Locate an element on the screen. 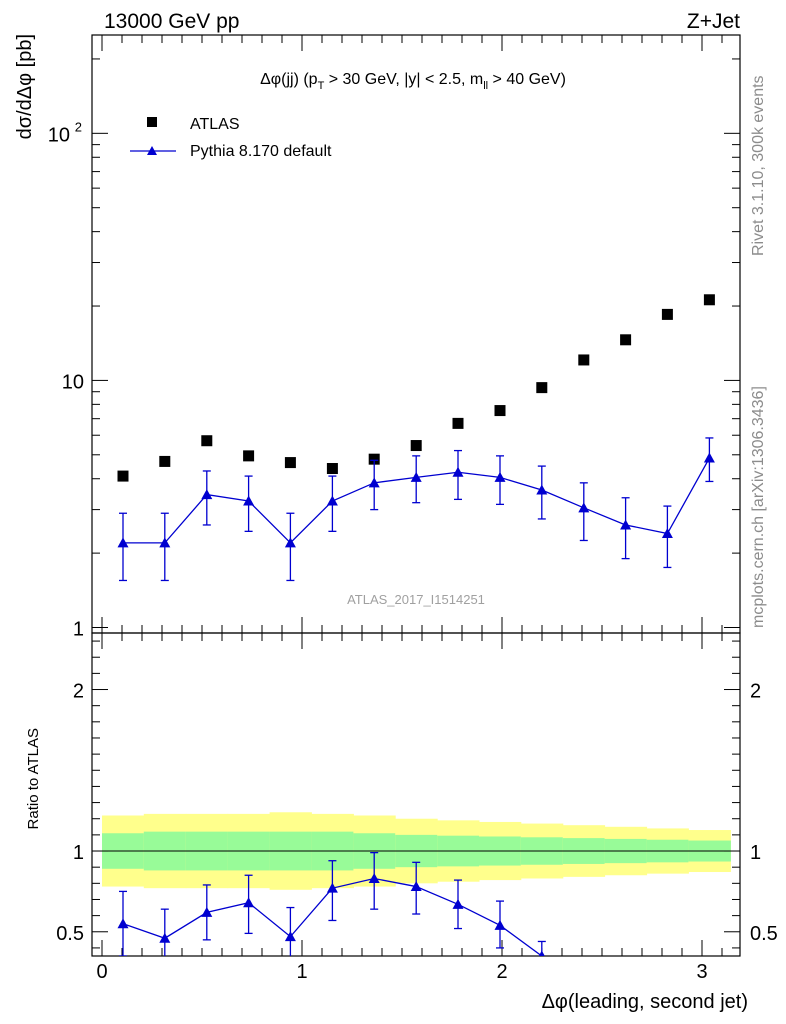 The image size is (786, 1024). analysis-watermark: ATLAS_2017_I1514251 is located at coordinates (416, 599).